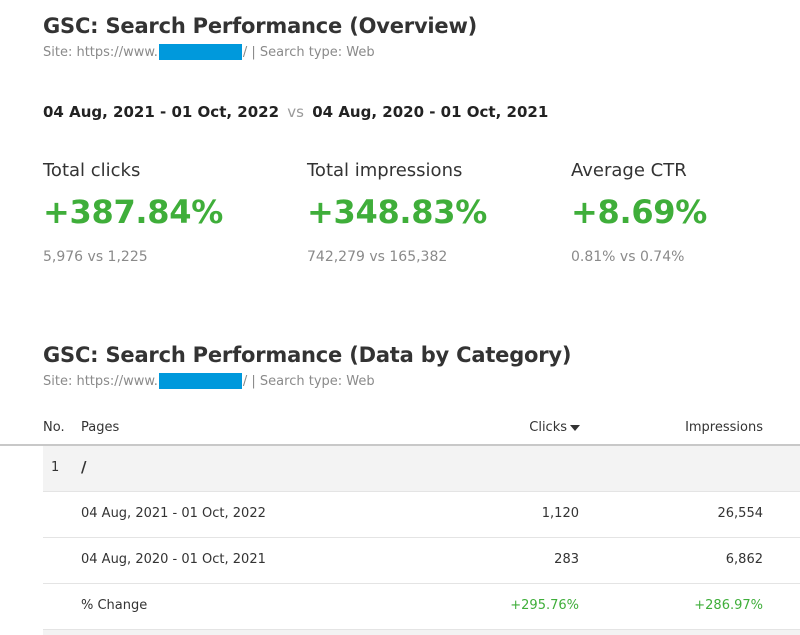 The image size is (800, 635). I want to click on metric-value: +387.84%, so click(133, 212).